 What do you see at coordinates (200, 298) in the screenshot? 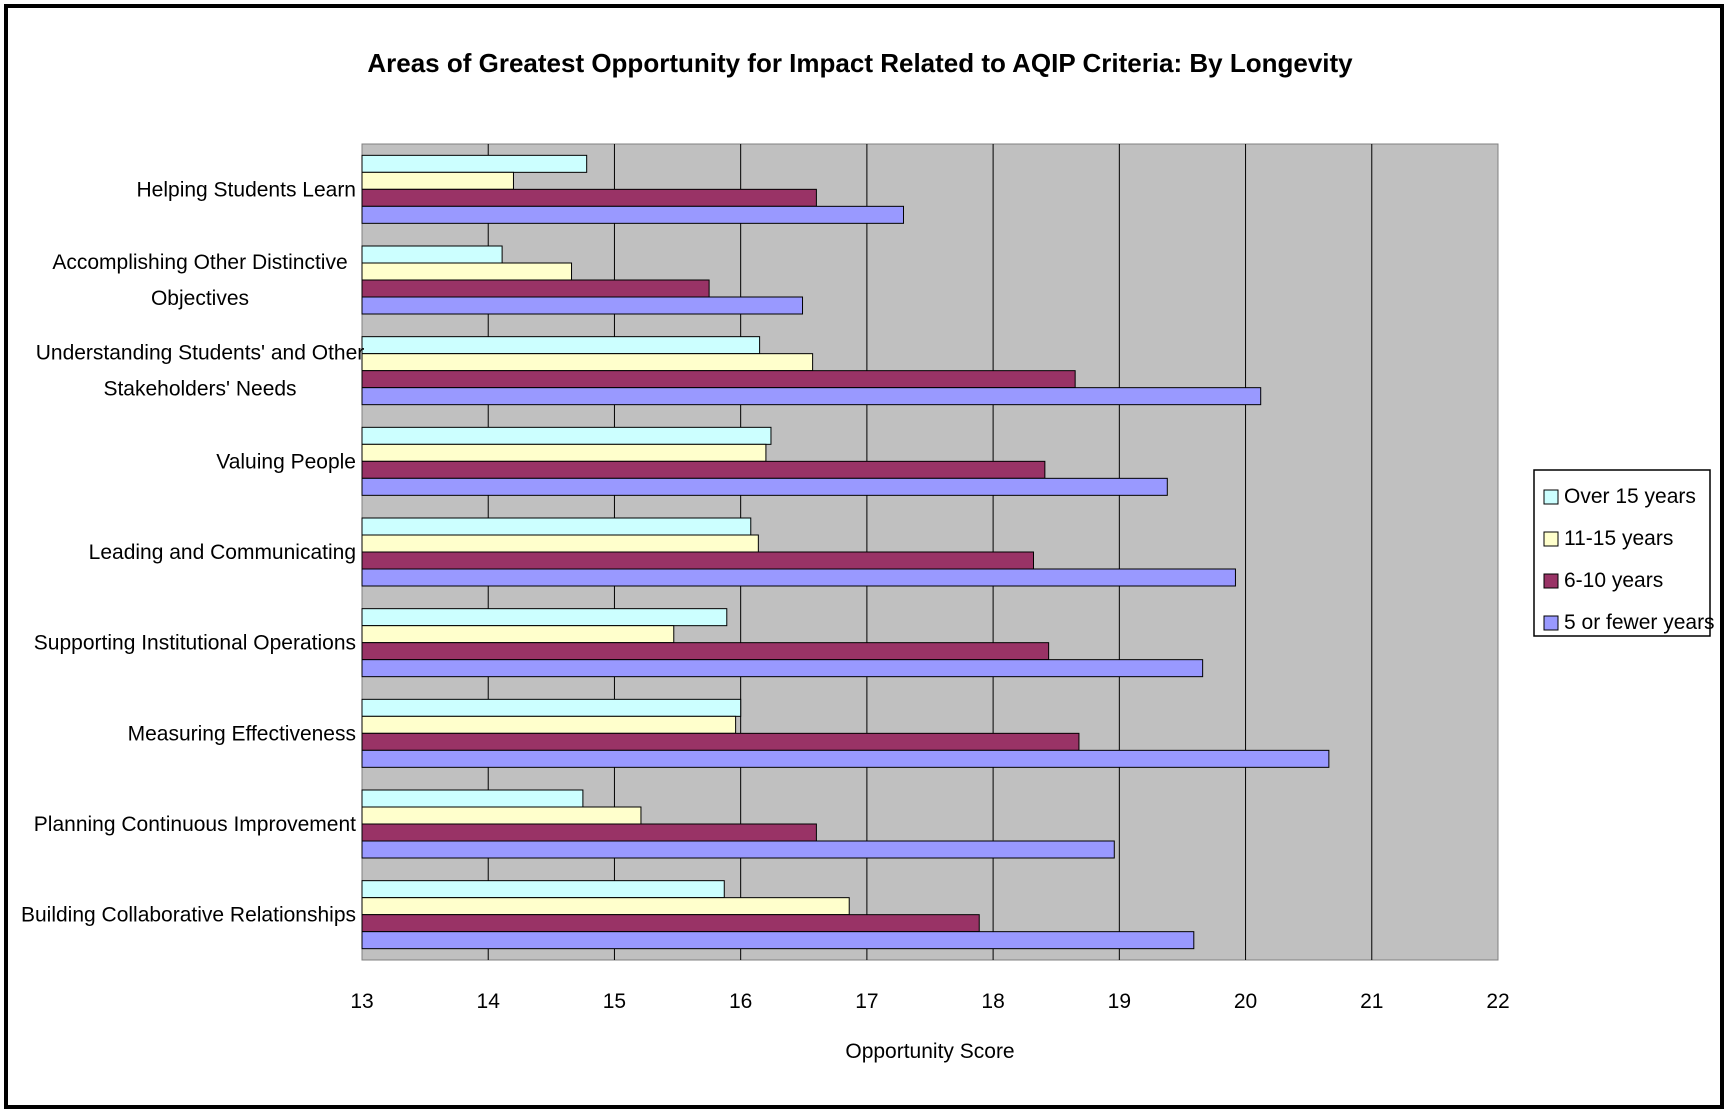
I see `category-label: Objectives` at bounding box center [200, 298].